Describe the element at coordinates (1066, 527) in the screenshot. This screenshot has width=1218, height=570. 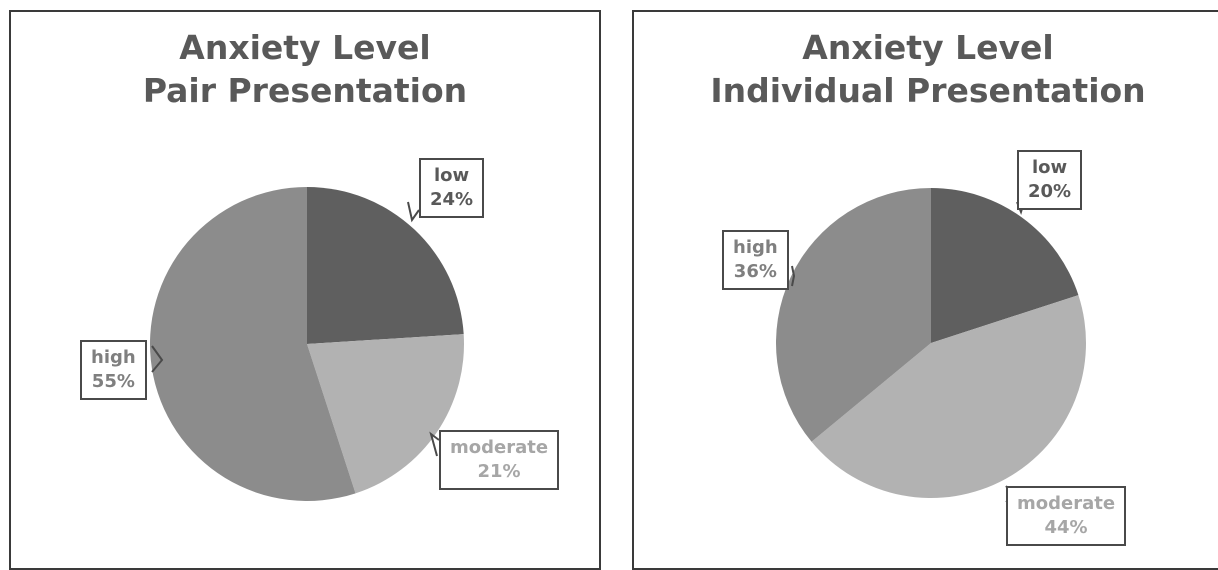
I see `data-label-value: 44%` at that location.